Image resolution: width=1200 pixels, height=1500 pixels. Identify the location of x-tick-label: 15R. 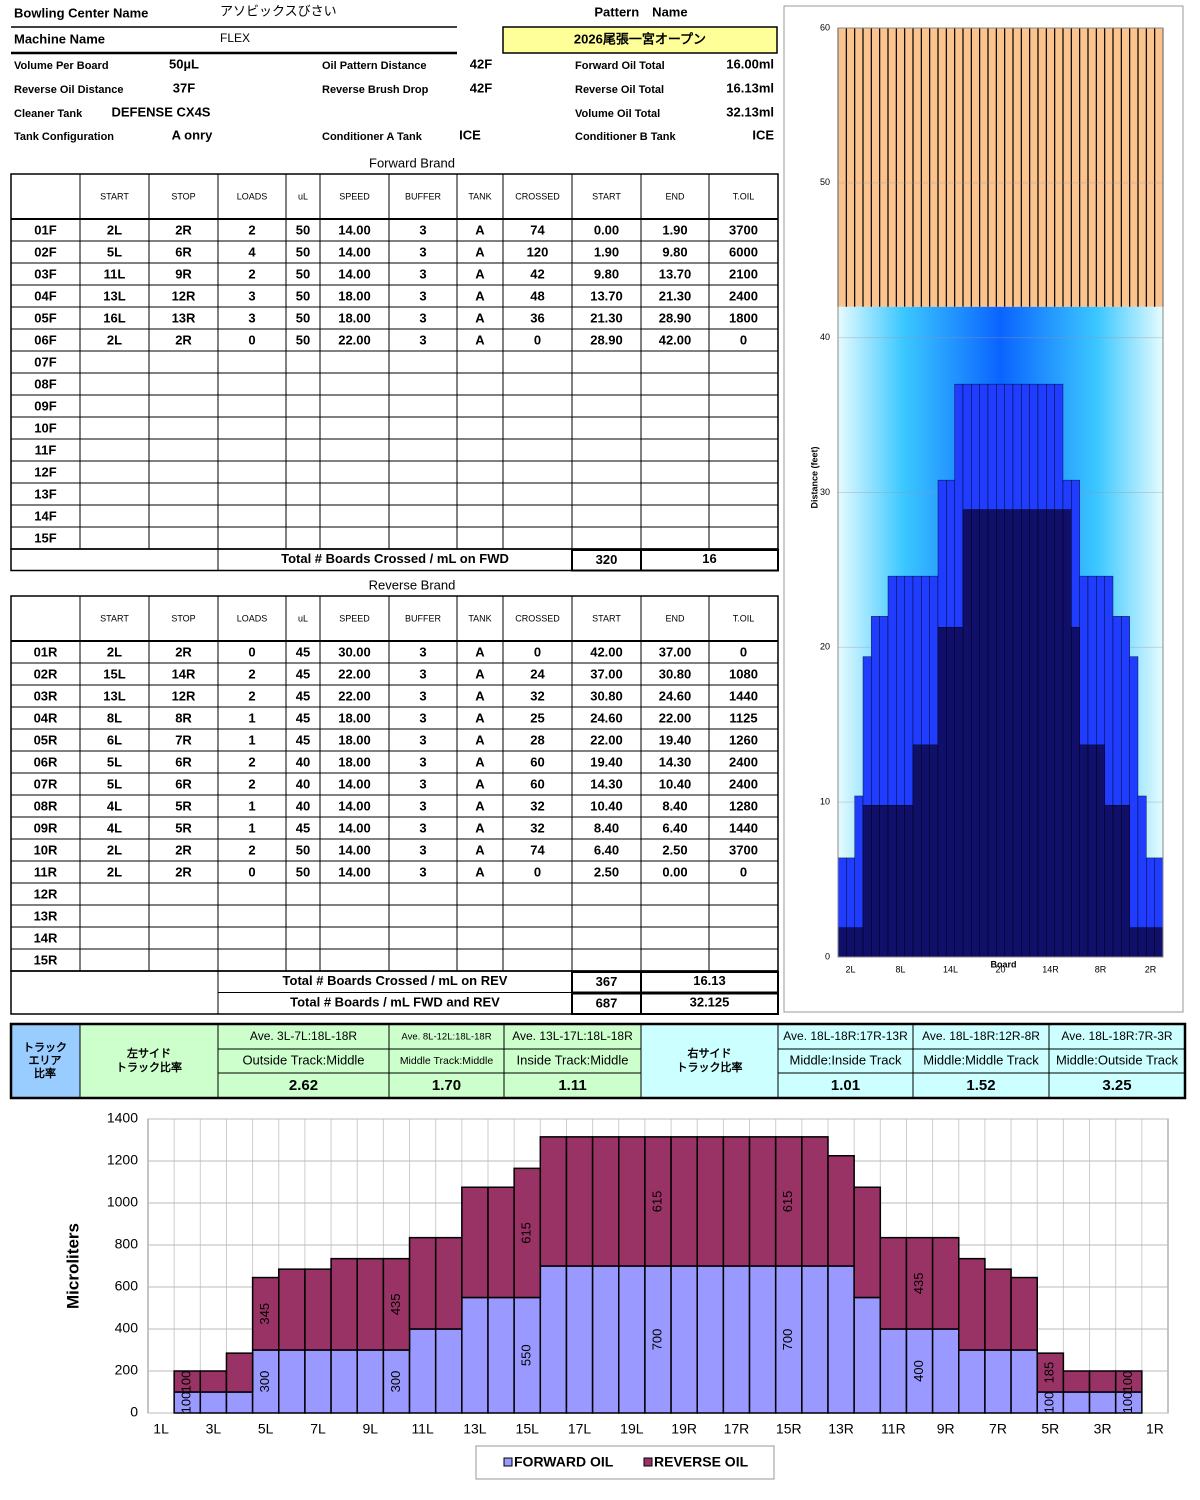
(789, 1429).